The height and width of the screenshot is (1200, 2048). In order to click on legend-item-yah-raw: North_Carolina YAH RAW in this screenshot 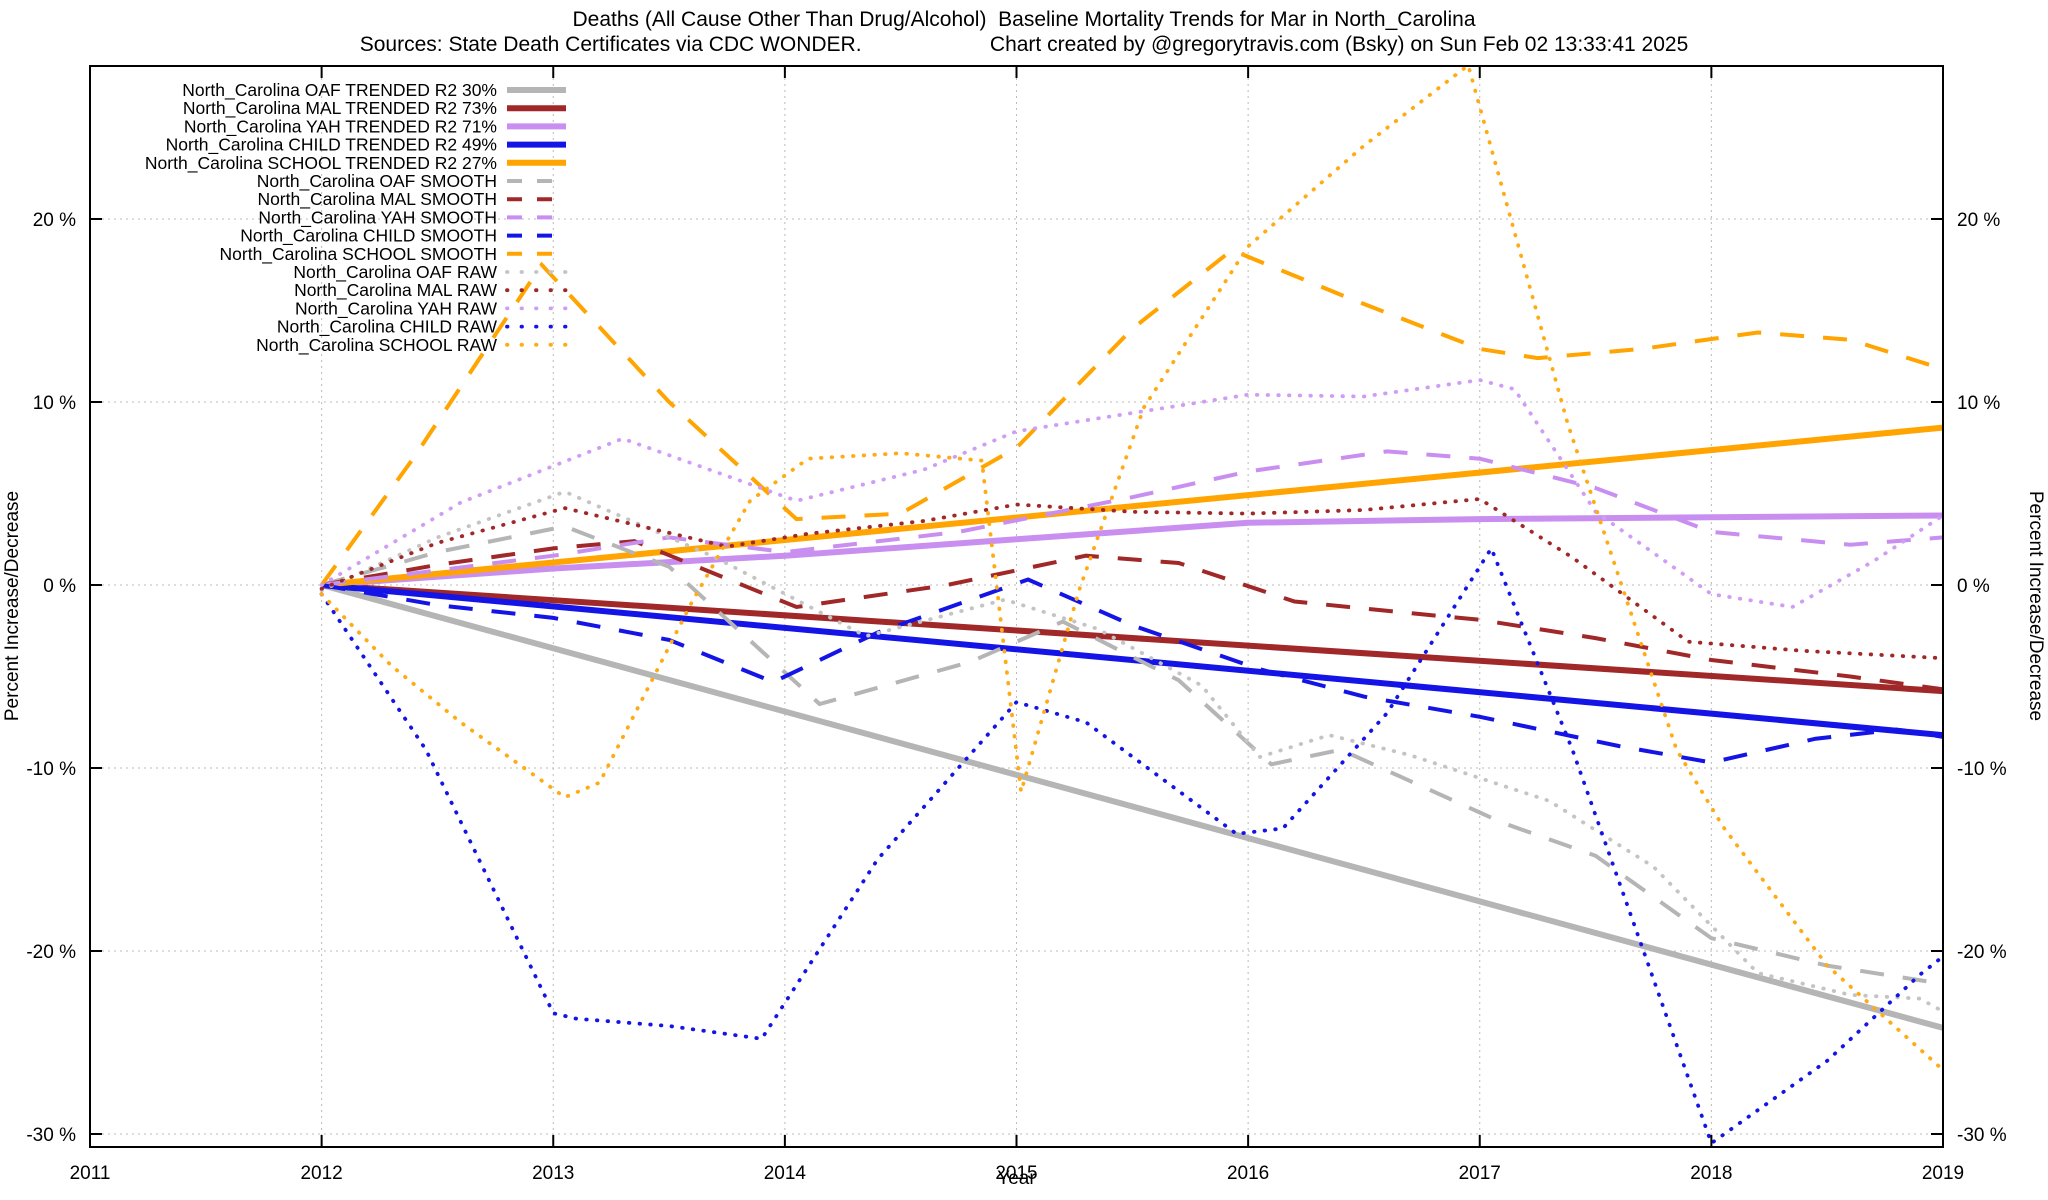, I will do `click(431, 308)`.